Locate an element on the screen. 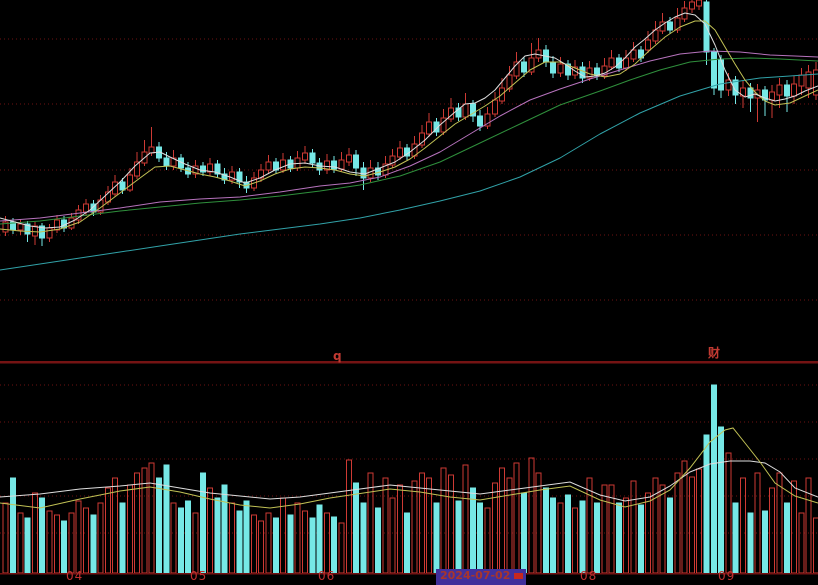 The height and width of the screenshot is (585, 818). x-axis-line is located at coordinates (409, 574).